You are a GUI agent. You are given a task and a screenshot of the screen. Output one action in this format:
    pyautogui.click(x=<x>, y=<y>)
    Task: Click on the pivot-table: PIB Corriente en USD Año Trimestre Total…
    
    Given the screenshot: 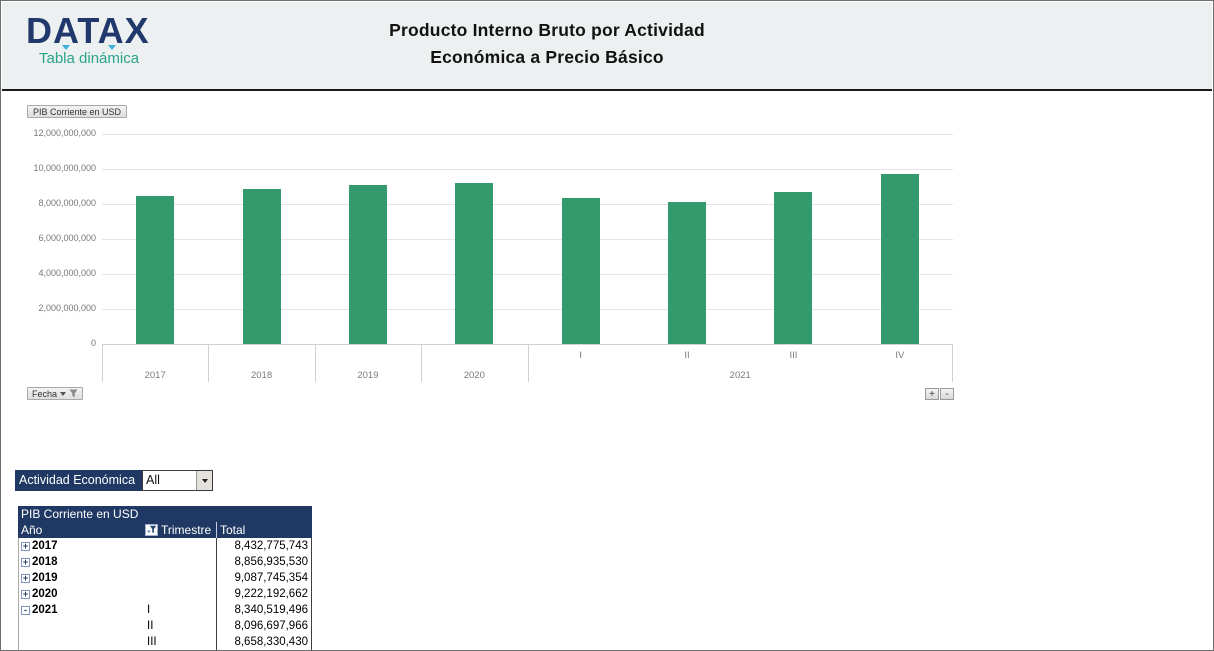 What is the action you would take?
    pyautogui.click(x=165, y=578)
    